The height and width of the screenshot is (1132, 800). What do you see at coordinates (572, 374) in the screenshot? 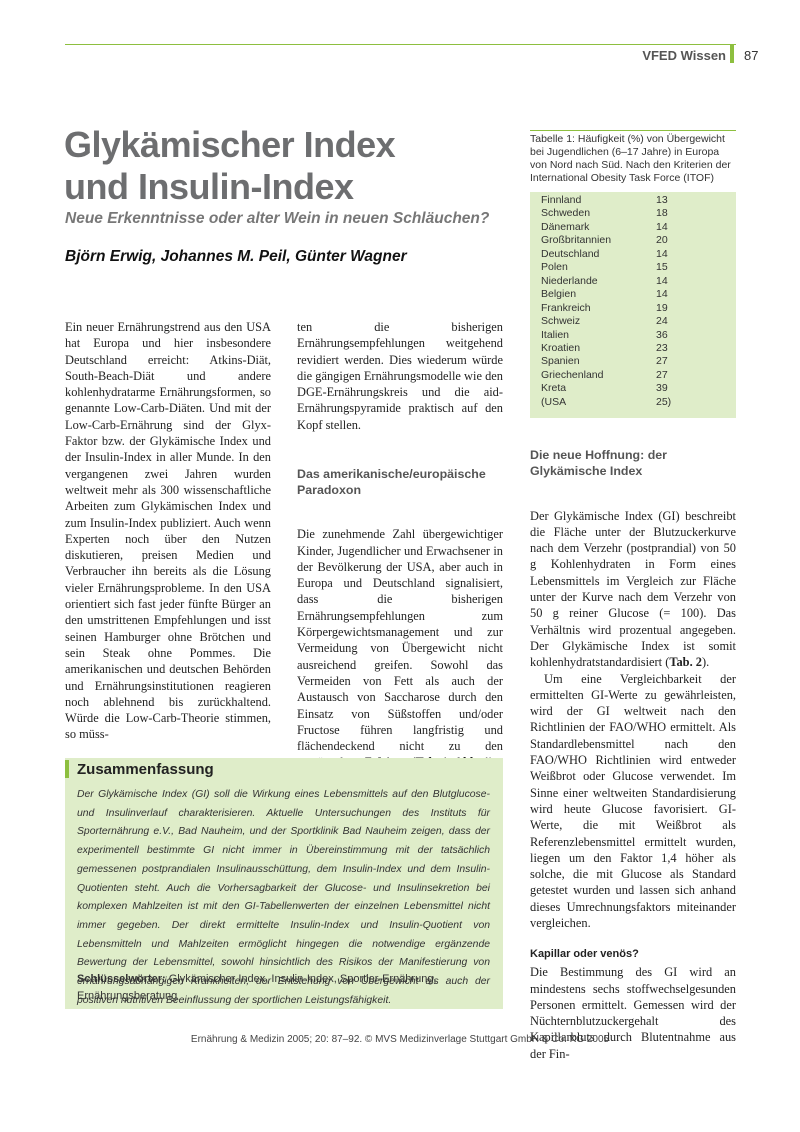
I see `country: Griechenland` at bounding box center [572, 374].